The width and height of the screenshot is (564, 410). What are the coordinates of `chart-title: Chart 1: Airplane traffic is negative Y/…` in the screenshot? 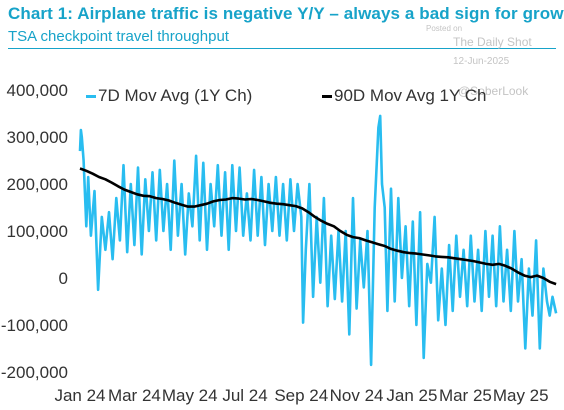 It's located at (286, 13).